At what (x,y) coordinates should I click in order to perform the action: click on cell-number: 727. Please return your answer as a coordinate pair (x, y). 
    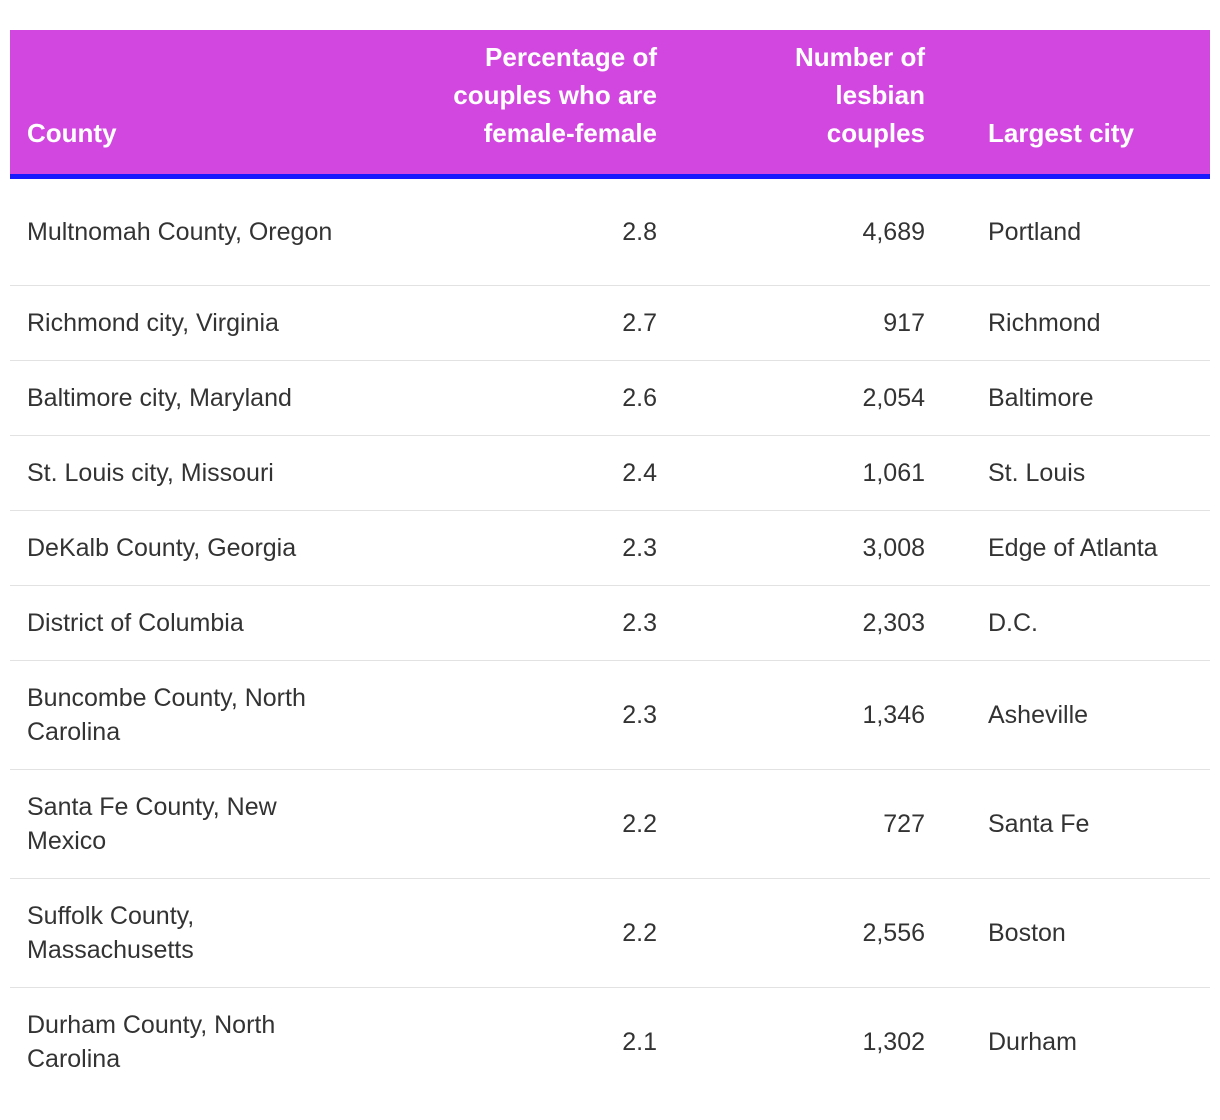
    Looking at the image, I should click on (791, 824).